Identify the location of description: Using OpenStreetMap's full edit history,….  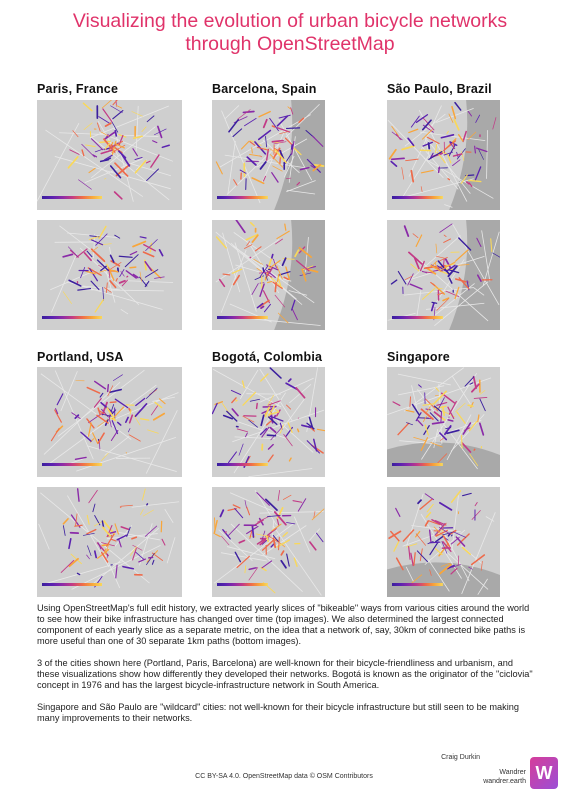
(287, 669).